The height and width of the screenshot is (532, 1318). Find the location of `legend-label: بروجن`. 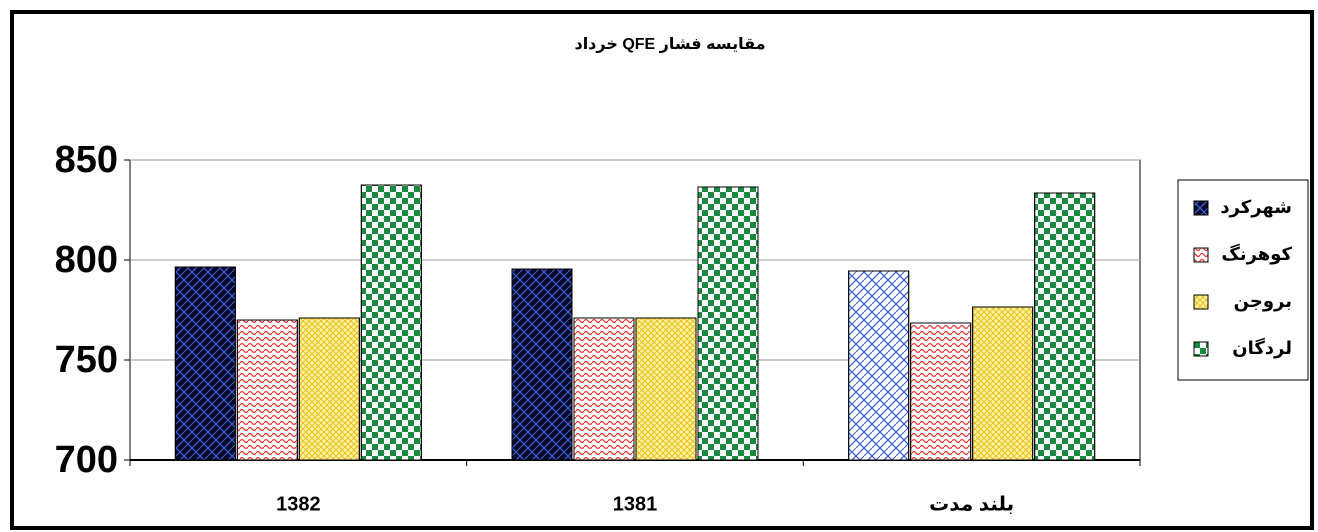

legend-label: بروجن is located at coordinates (1263, 301).